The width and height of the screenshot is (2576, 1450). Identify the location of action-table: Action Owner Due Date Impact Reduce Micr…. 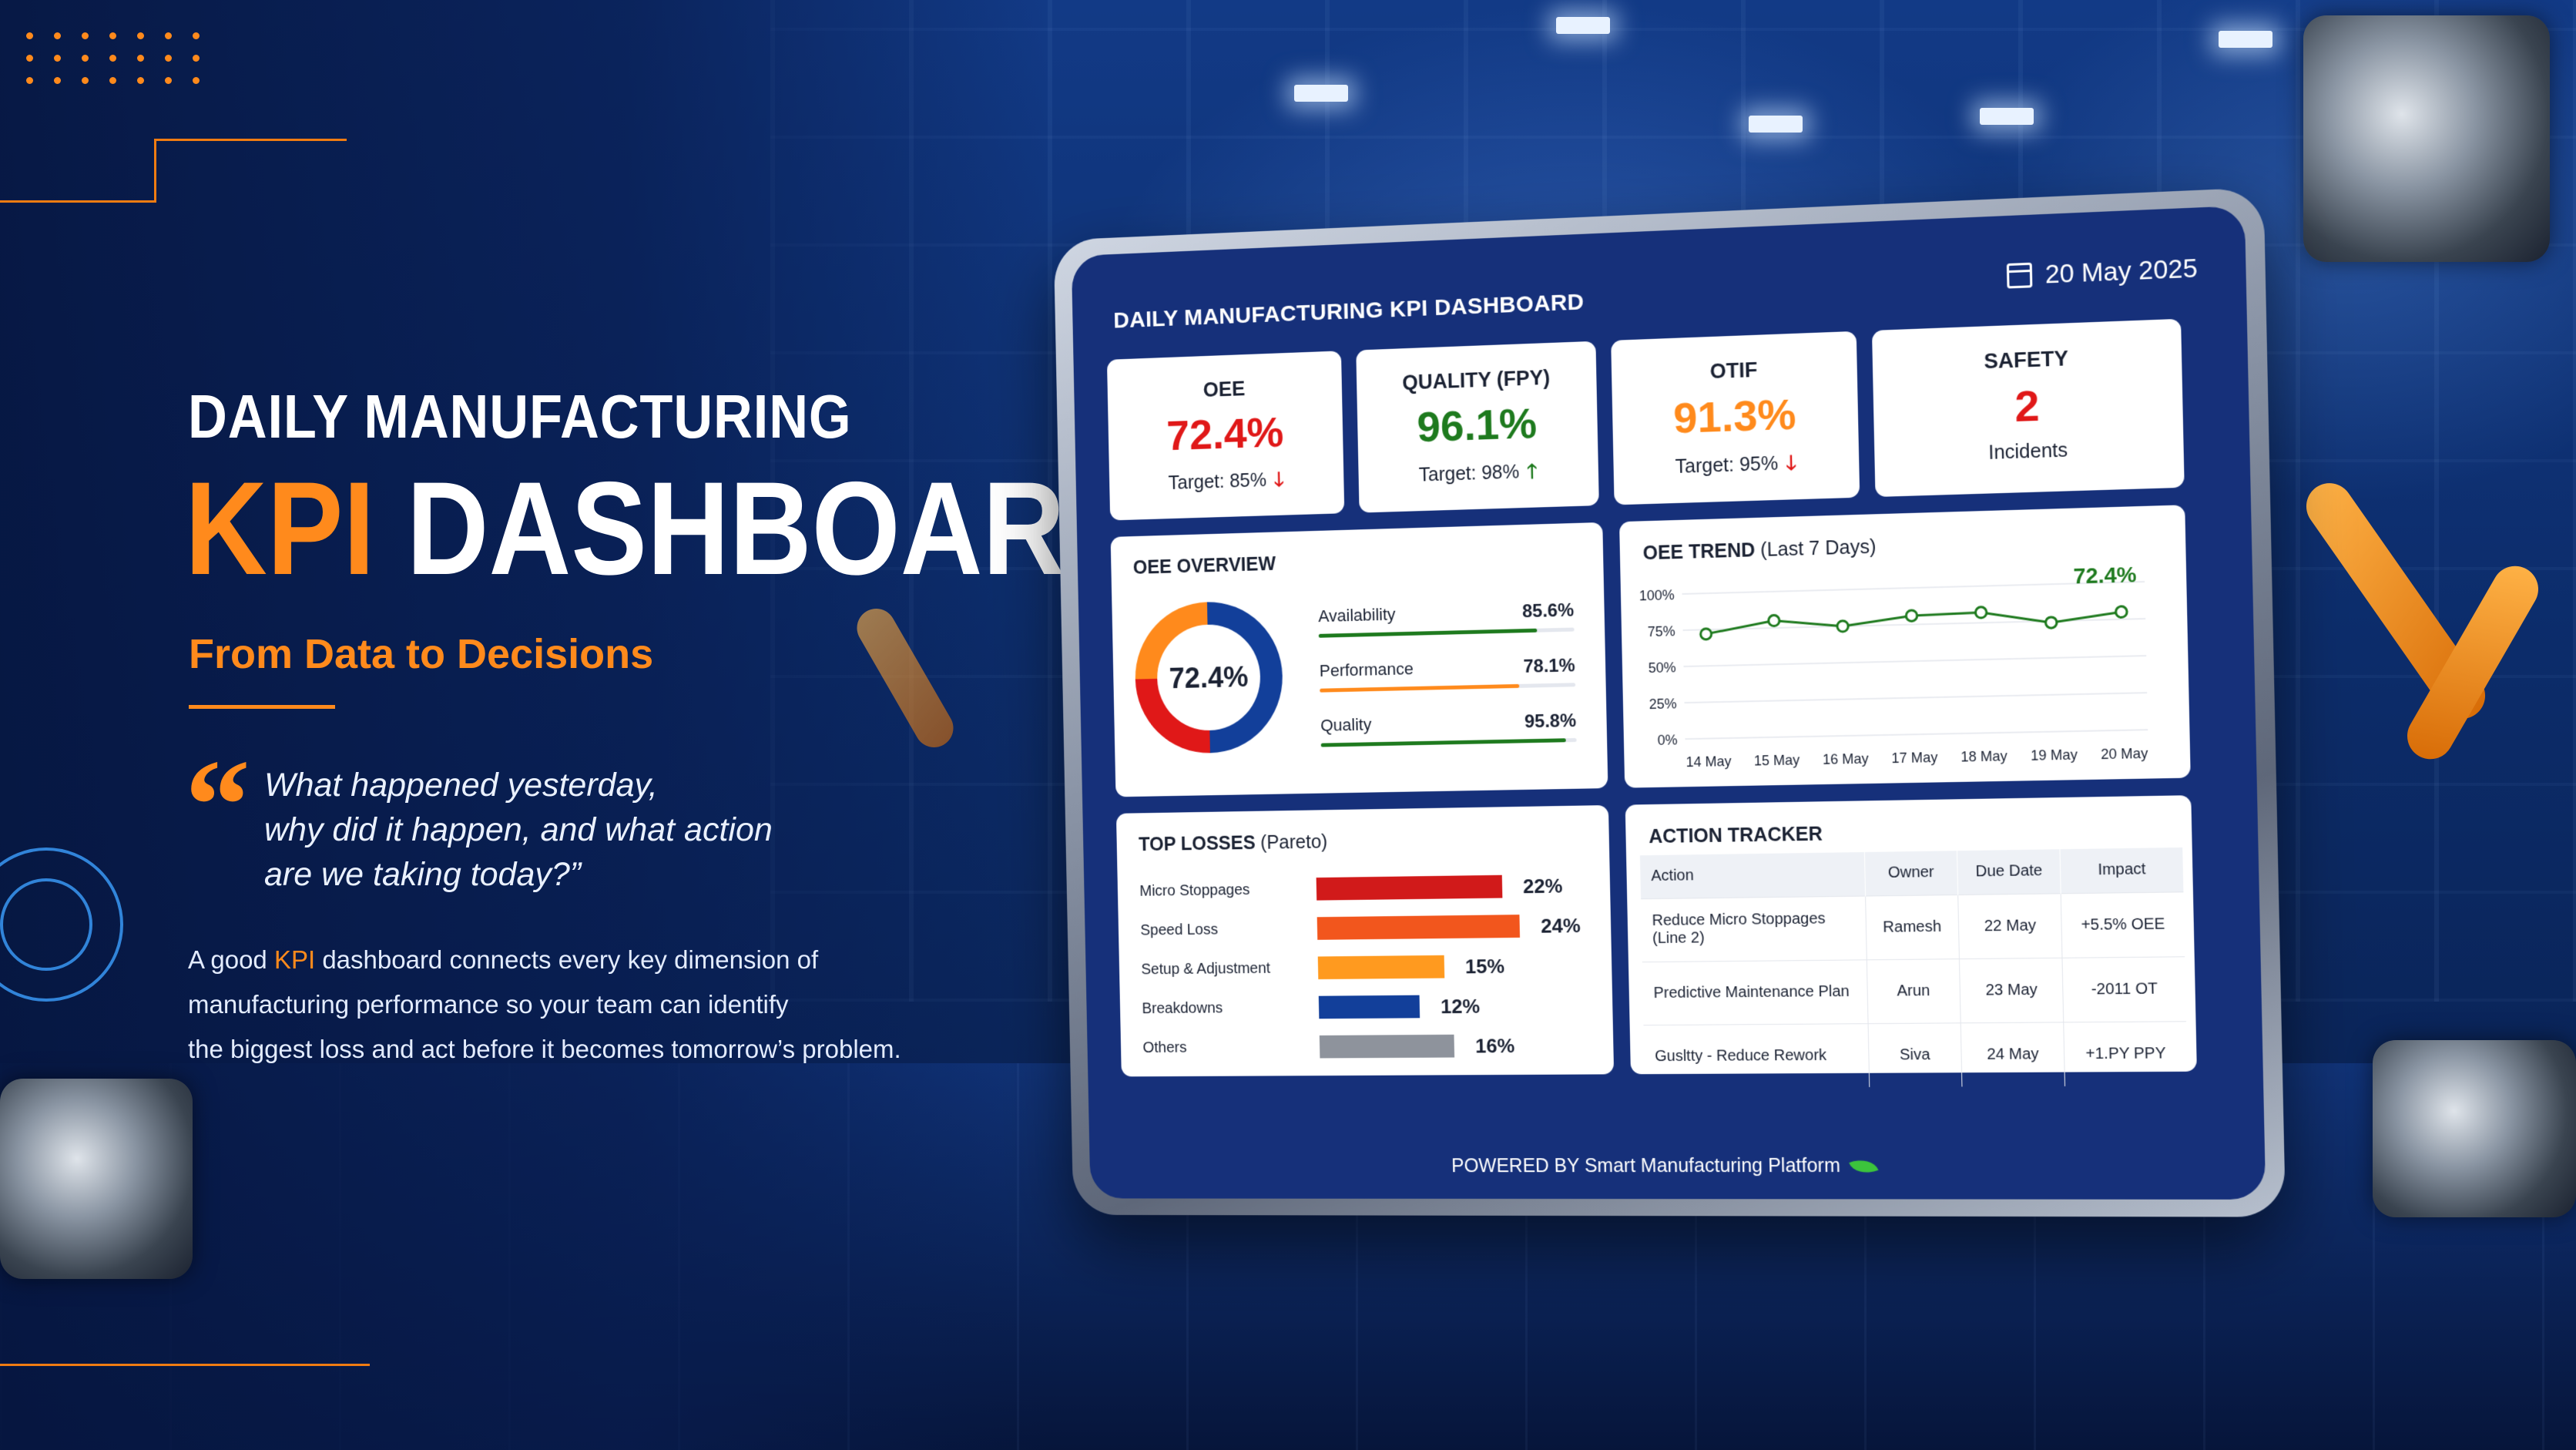
(1913, 968).